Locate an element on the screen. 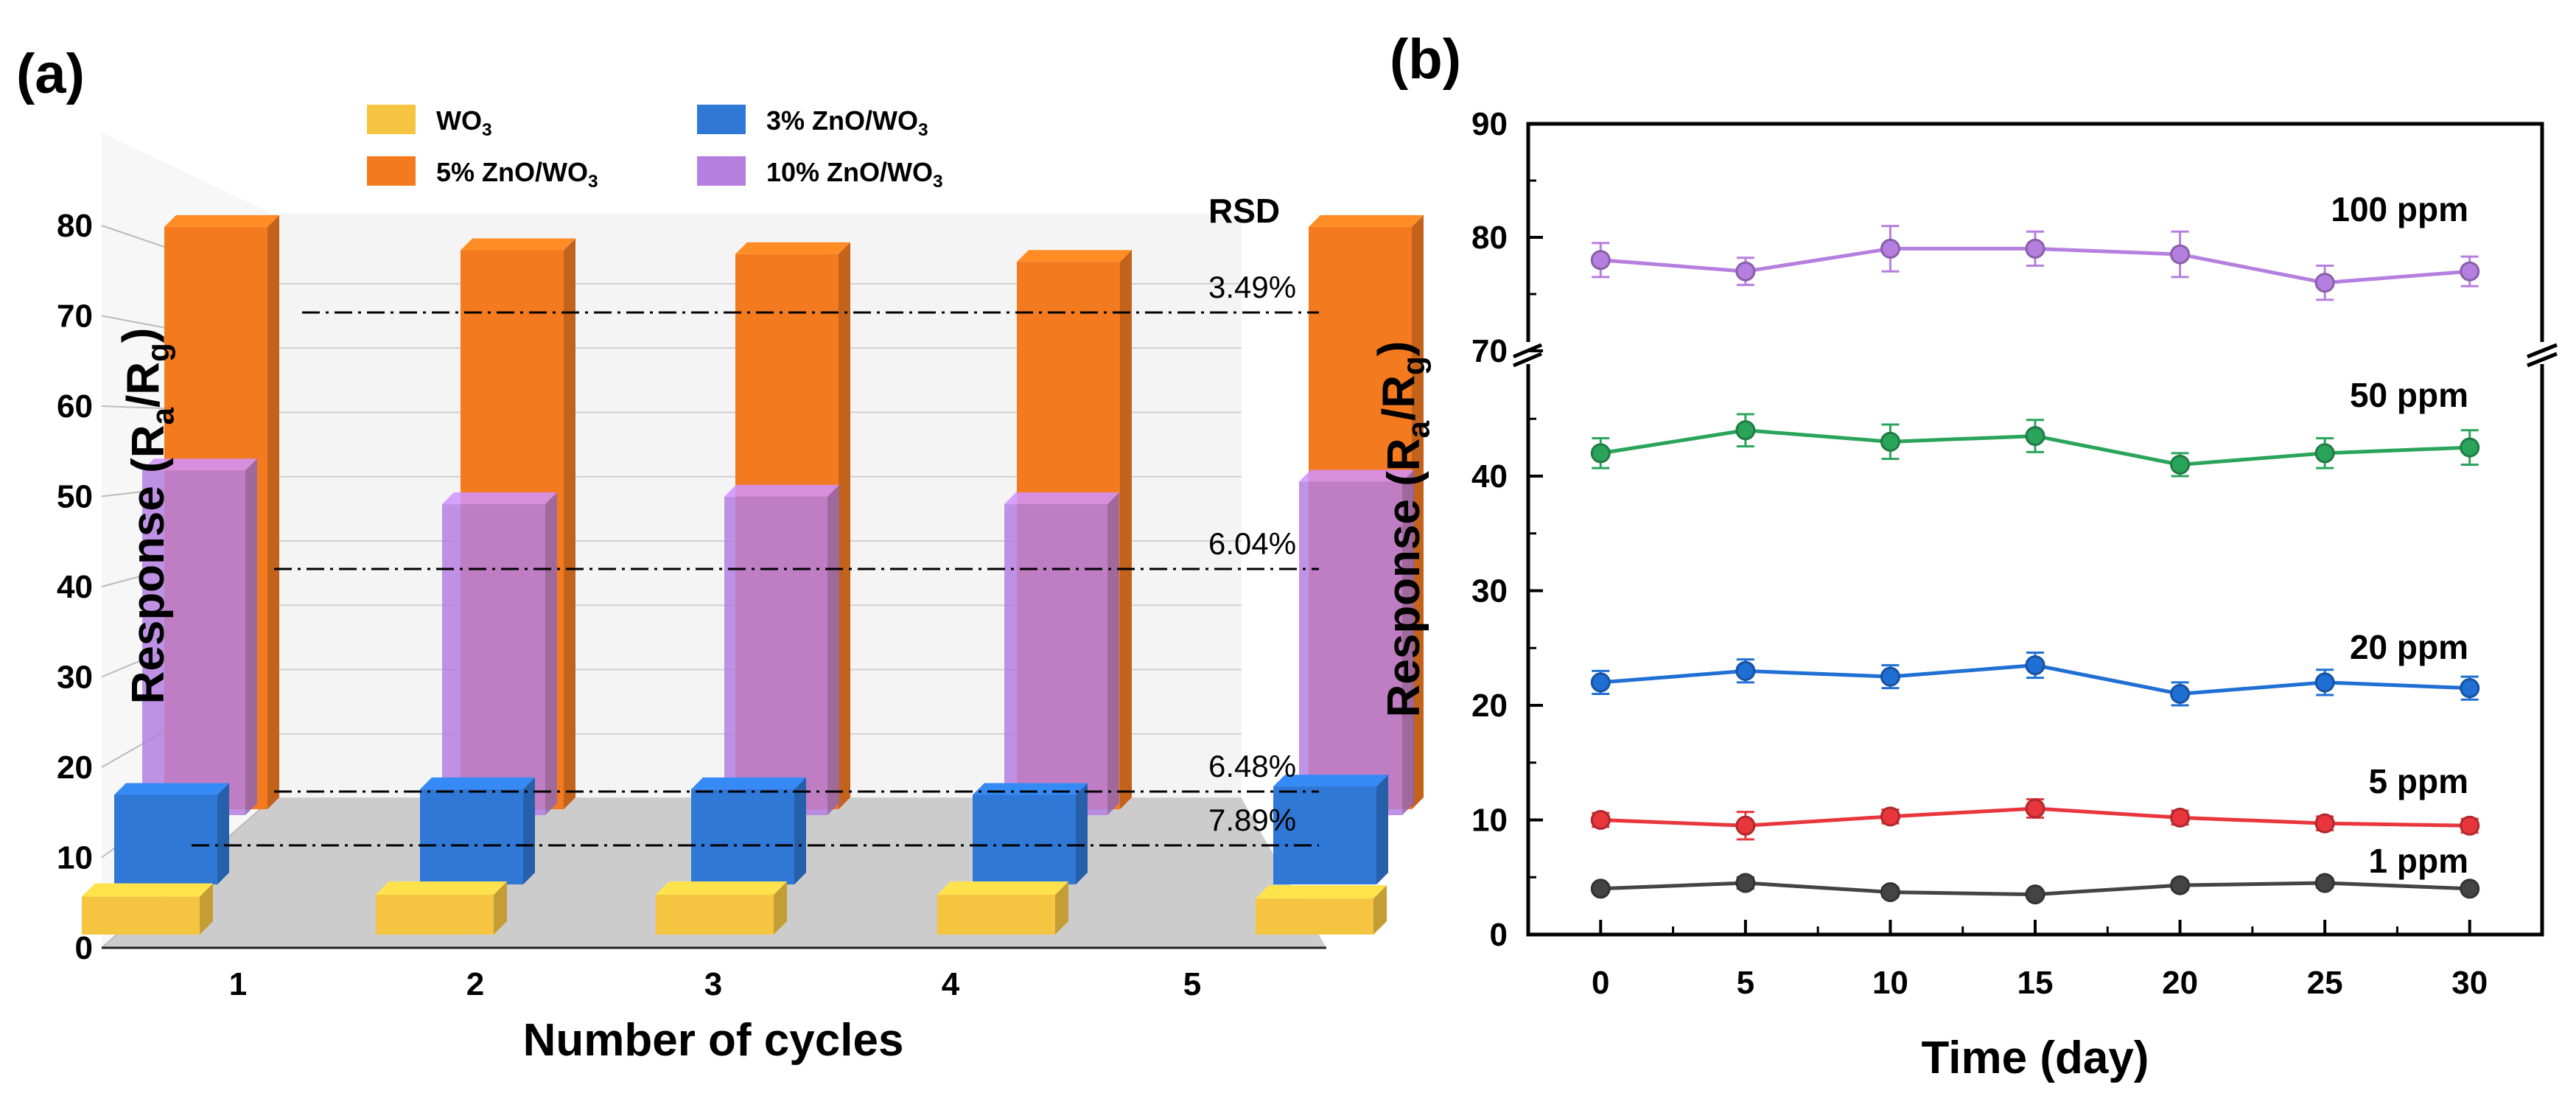 This screenshot has width=2576, height=1107. legend: WO3 5% ZnO/WO3 3% ZnO/WO3 10% ZnO/WO3 is located at coordinates (655, 148).